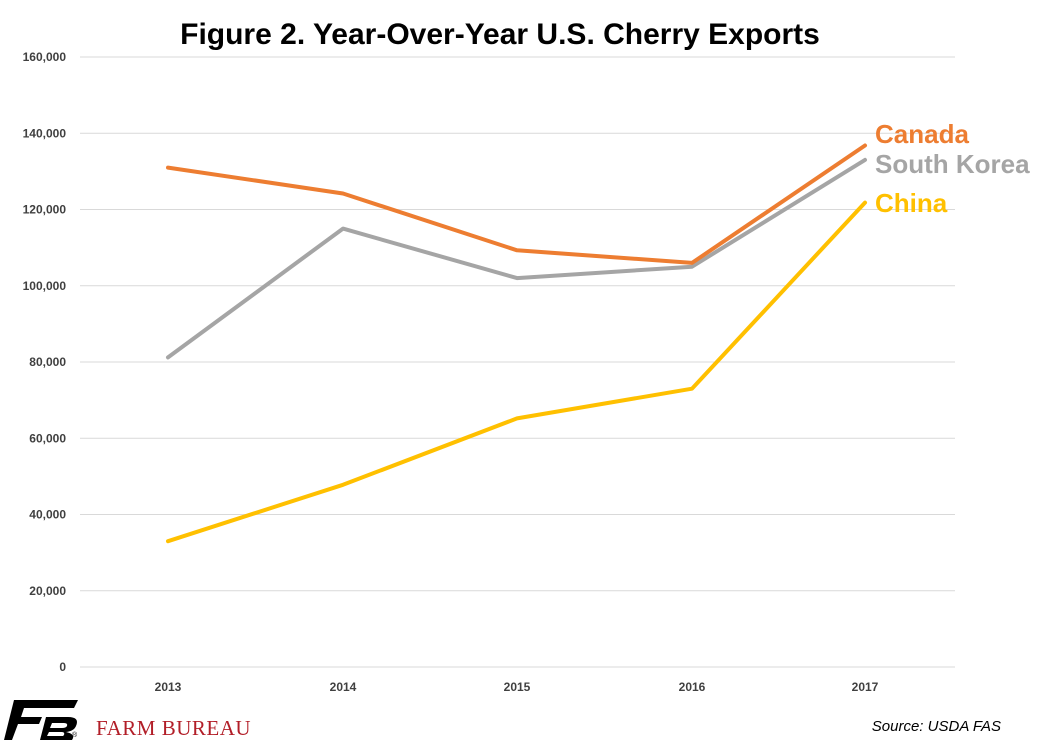  Describe the element at coordinates (45, 286) in the screenshot. I see `y-tick-label: 100,000` at that location.